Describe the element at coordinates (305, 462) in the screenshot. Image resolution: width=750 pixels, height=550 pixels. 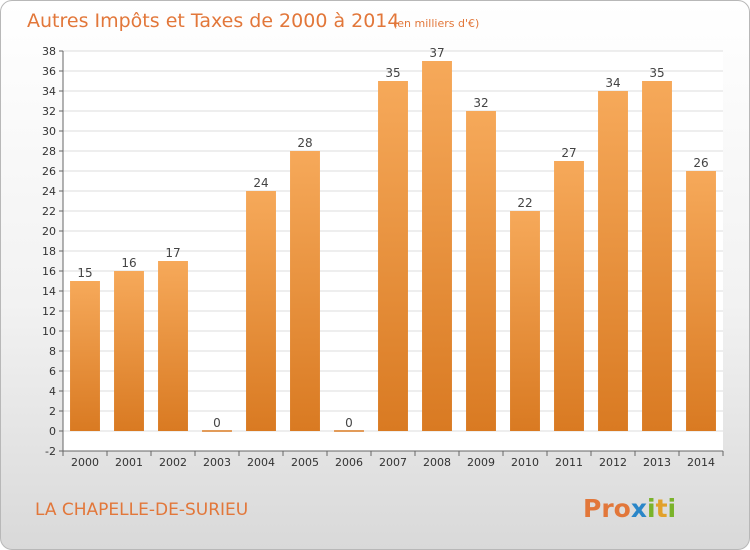
I see `x-tick-label: 2005` at that location.